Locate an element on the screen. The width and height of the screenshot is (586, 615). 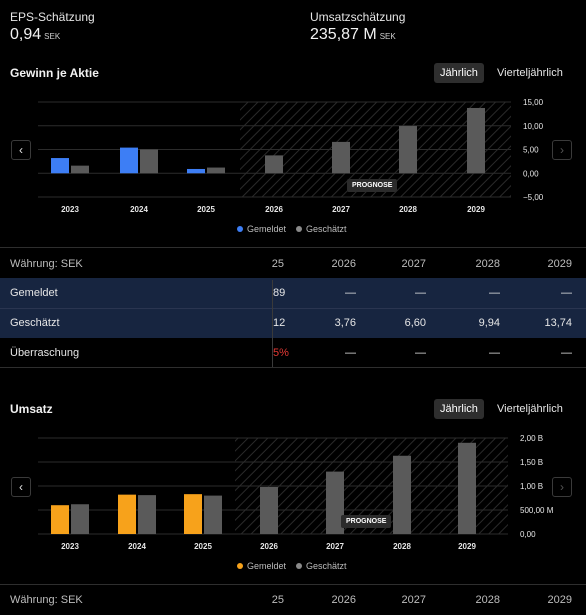
eps-legend: Gemeldet Geschätzt is located at coordinates (292, 229).